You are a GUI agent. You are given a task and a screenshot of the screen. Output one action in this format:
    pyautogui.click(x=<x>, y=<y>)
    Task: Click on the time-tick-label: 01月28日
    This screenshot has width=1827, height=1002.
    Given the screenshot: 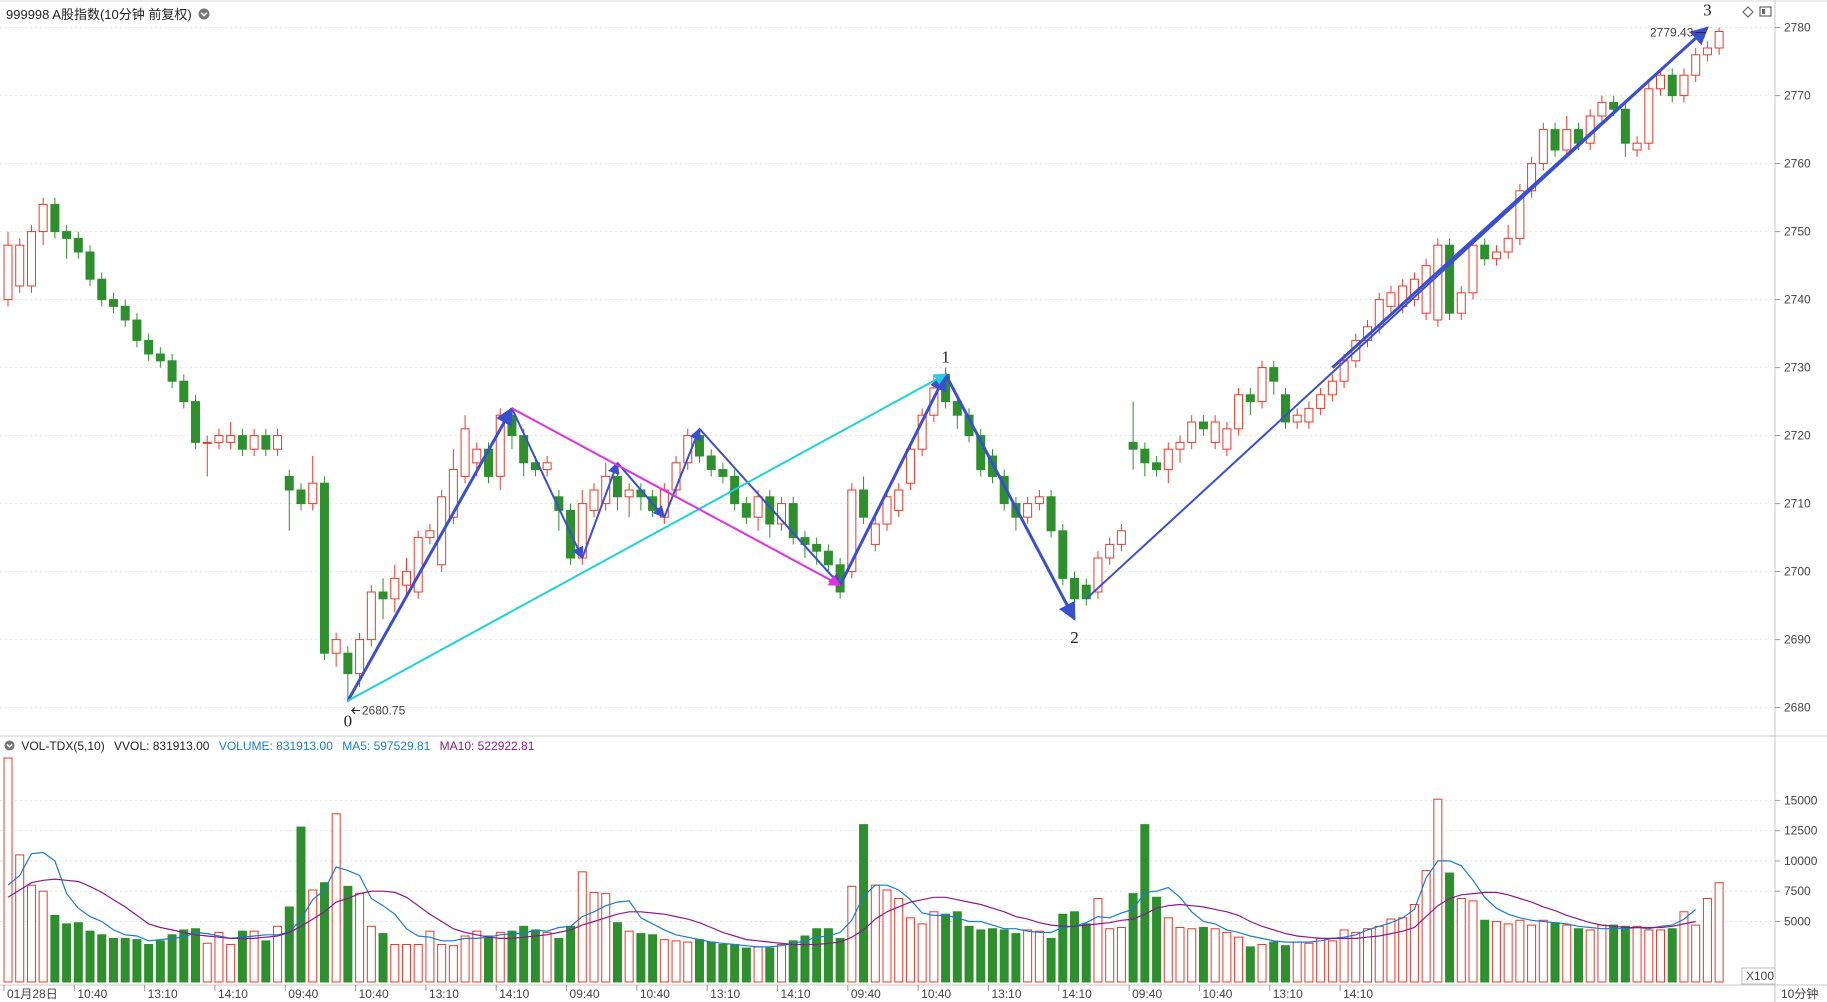 What is the action you would take?
    pyautogui.click(x=32, y=994)
    